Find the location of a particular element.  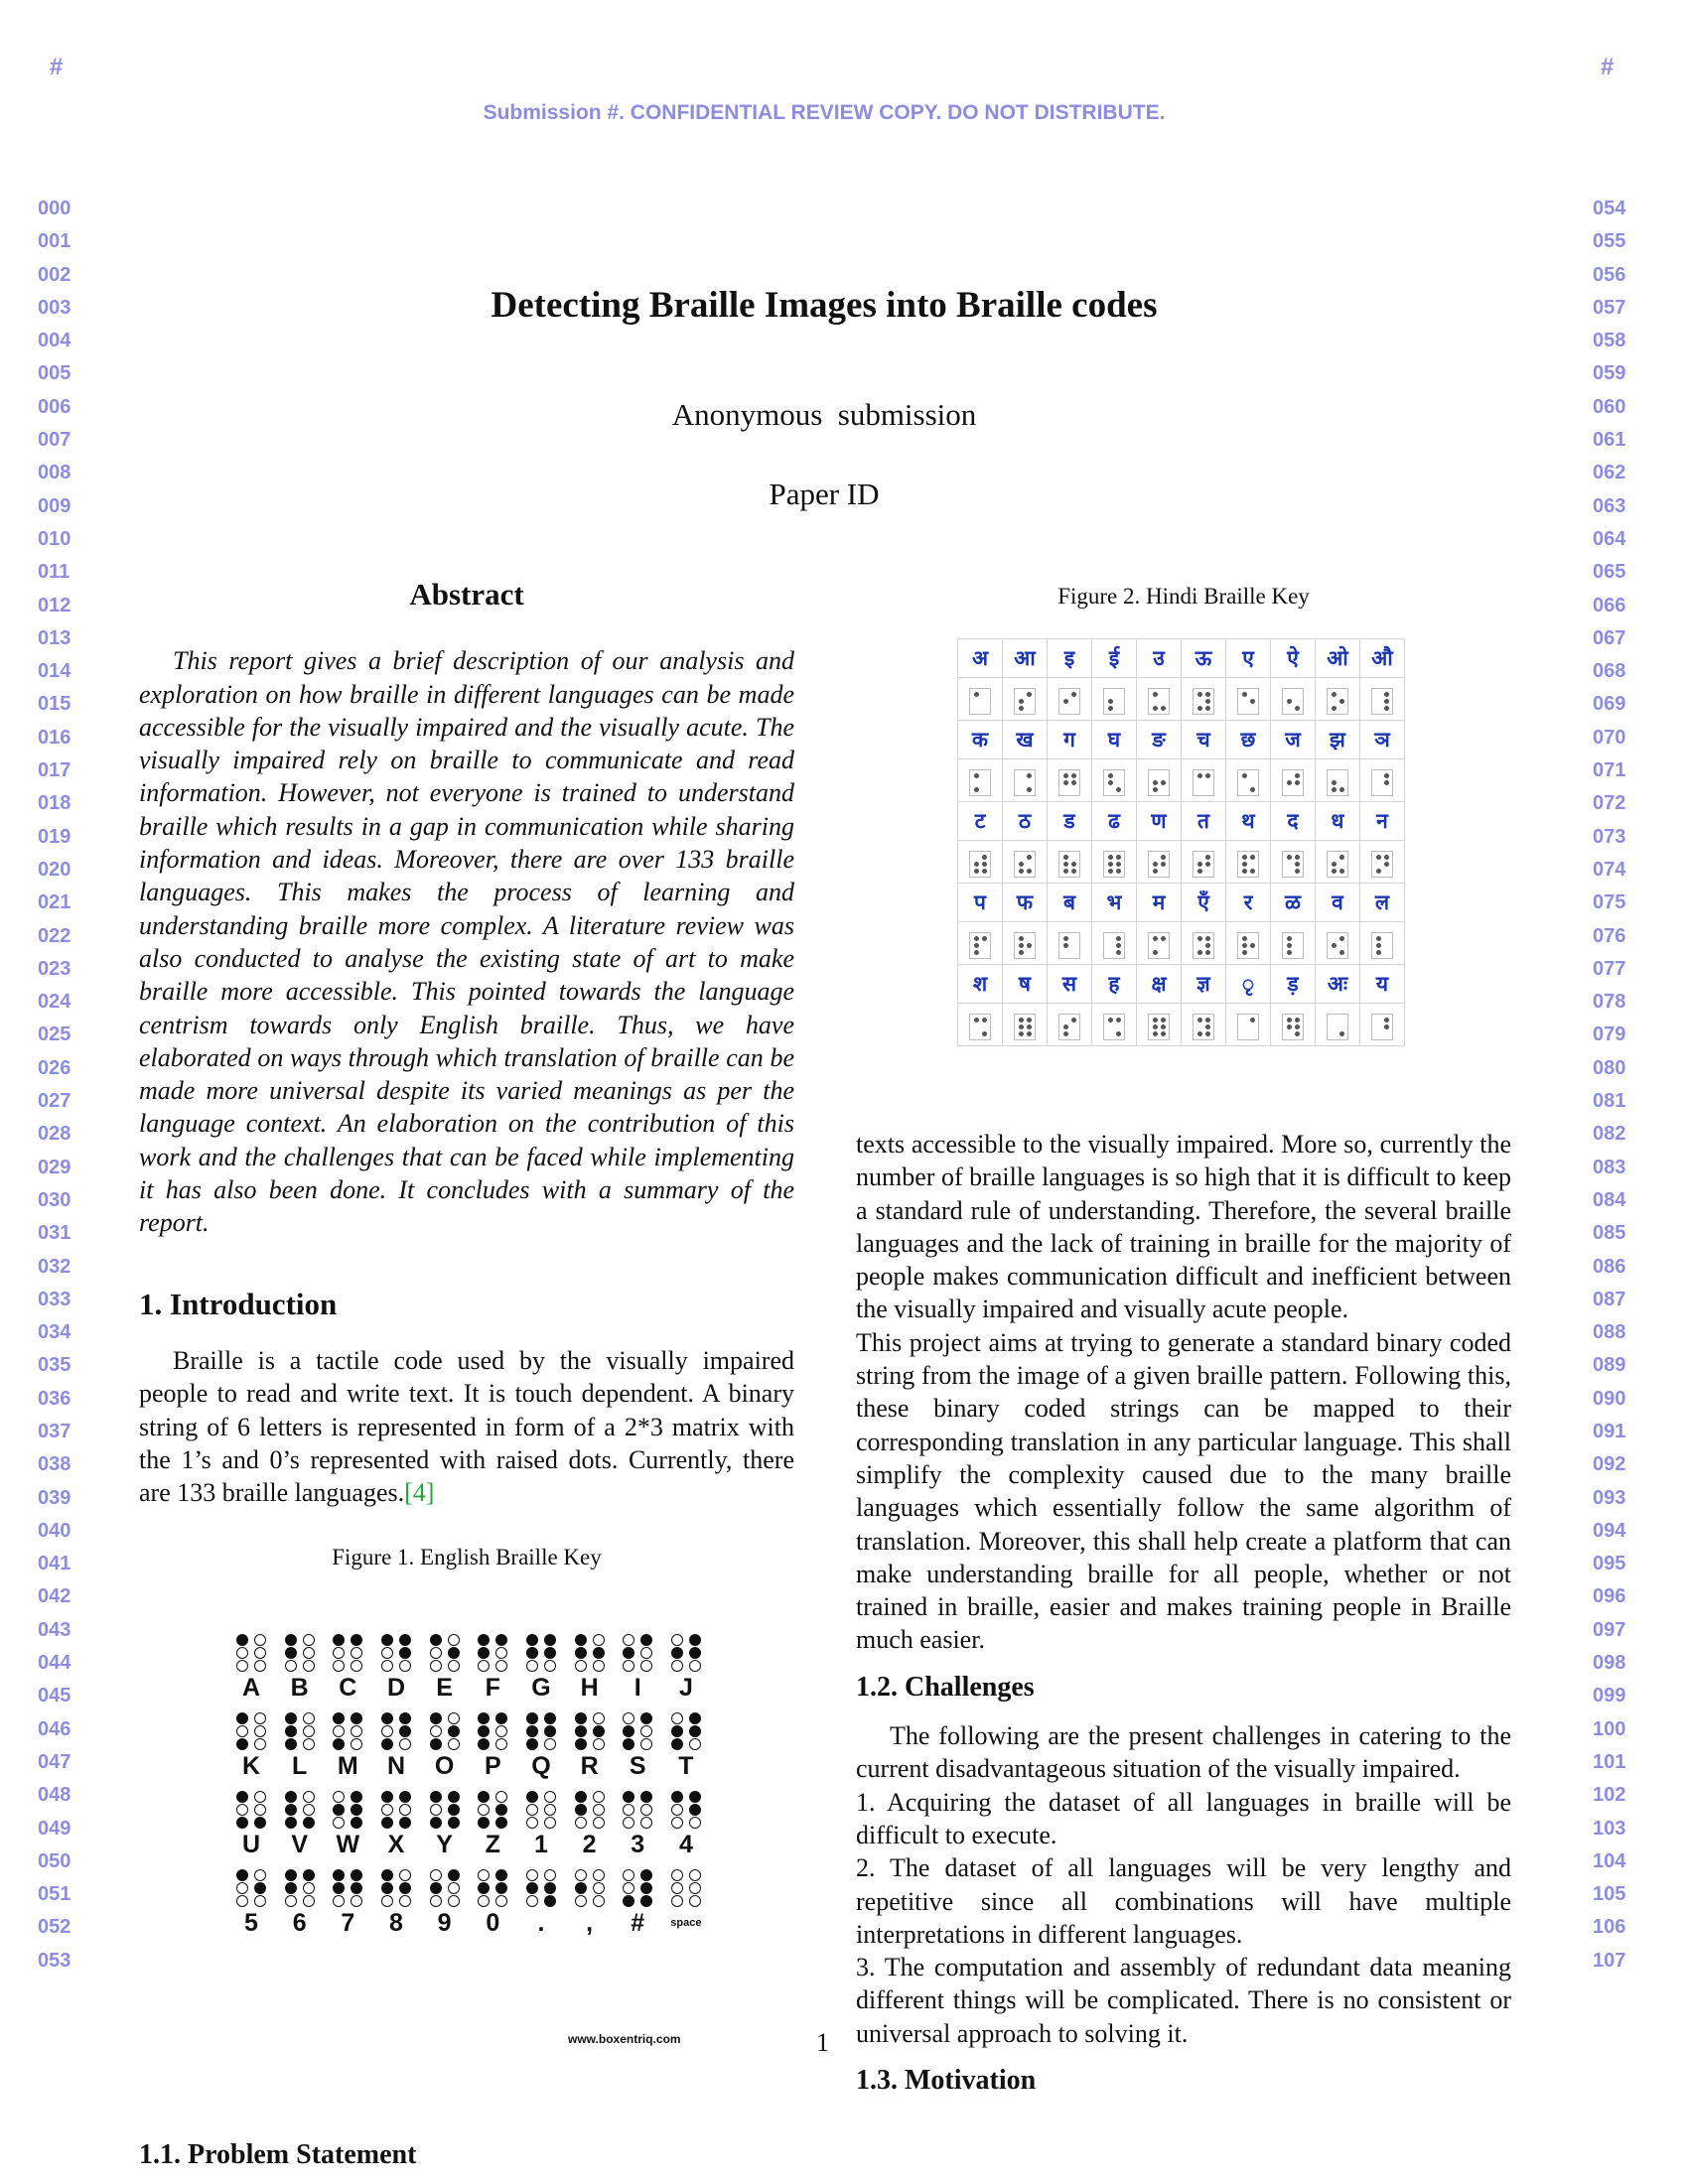

line-number: 081 is located at coordinates (1609, 1101).